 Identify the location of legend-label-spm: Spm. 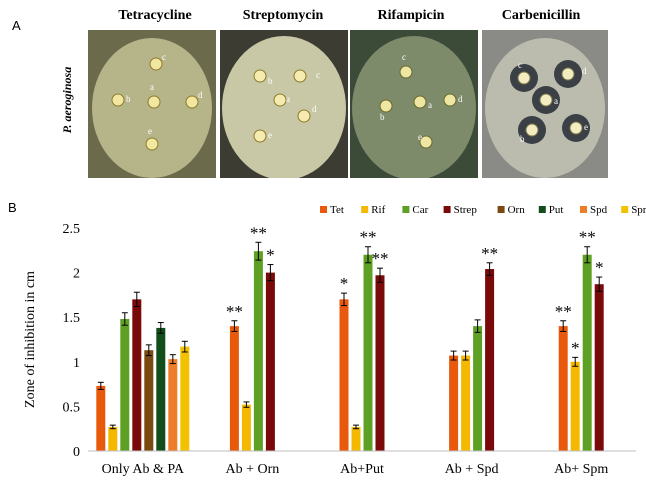
(638, 210).